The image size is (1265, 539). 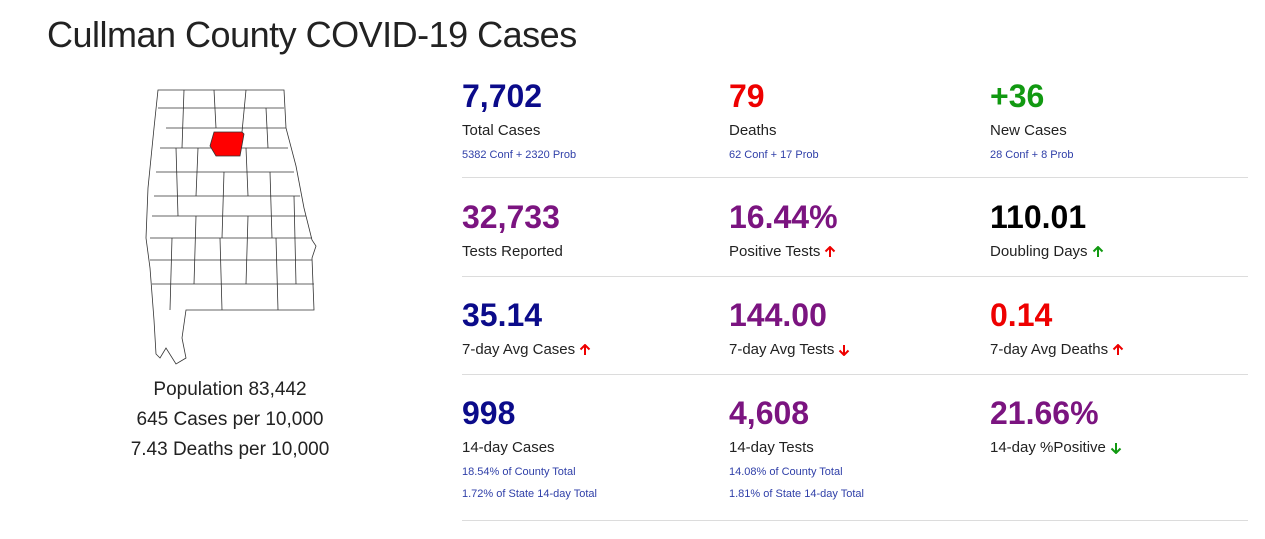 I want to click on stat-subtext: 18.54% of County Total, so click(x=519, y=472).